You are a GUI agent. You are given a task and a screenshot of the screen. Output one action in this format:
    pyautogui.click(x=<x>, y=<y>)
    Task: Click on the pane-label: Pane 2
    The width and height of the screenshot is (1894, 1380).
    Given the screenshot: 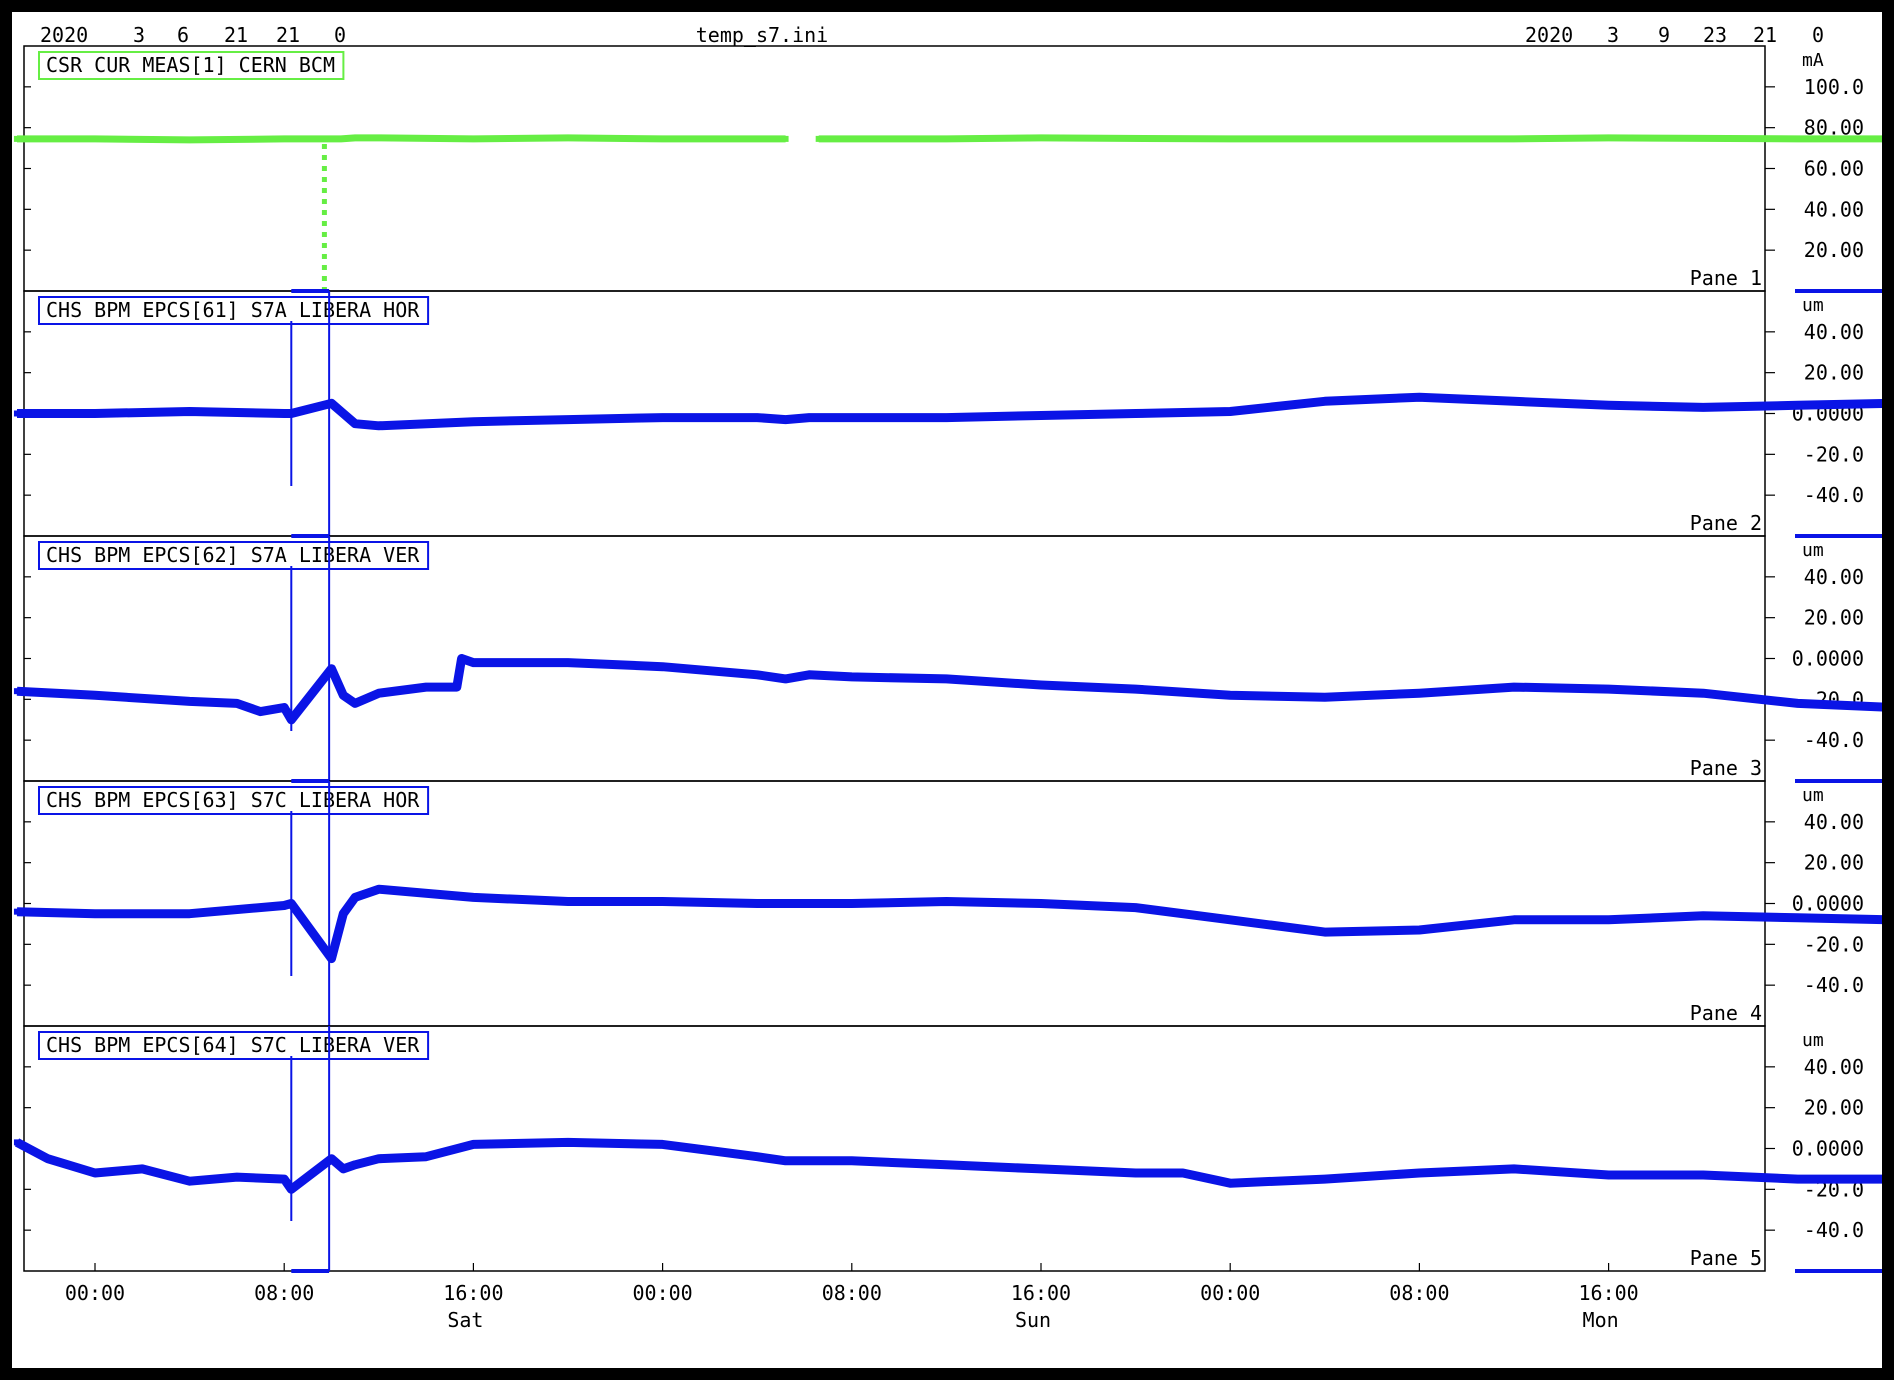 What is the action you would take?
    pyautogui.click(x=1726, y=523)
    